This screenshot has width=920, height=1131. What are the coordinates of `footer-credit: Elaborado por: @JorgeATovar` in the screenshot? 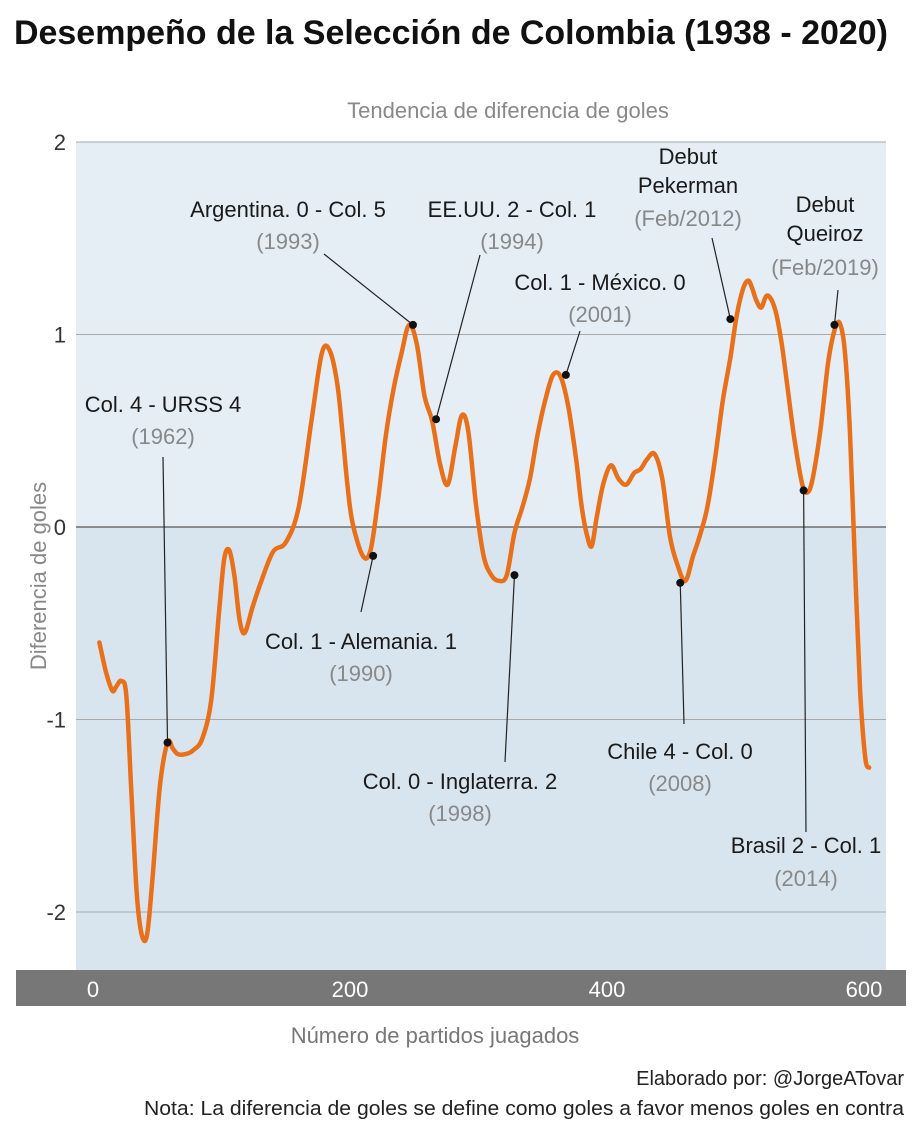 It's located at (770, 1079).